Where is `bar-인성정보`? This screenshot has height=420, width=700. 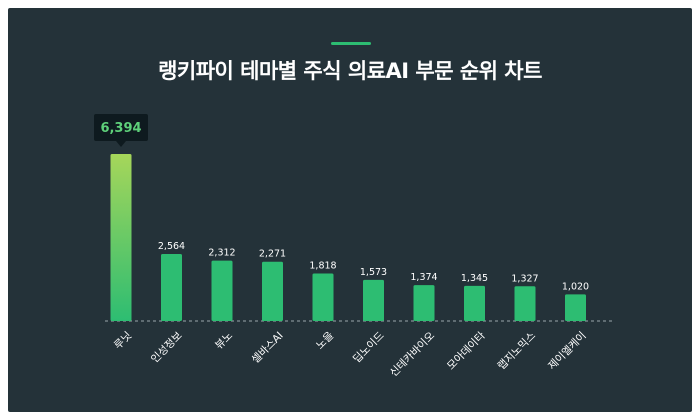
bar-인성정보 is located at coordinates (171, 287).